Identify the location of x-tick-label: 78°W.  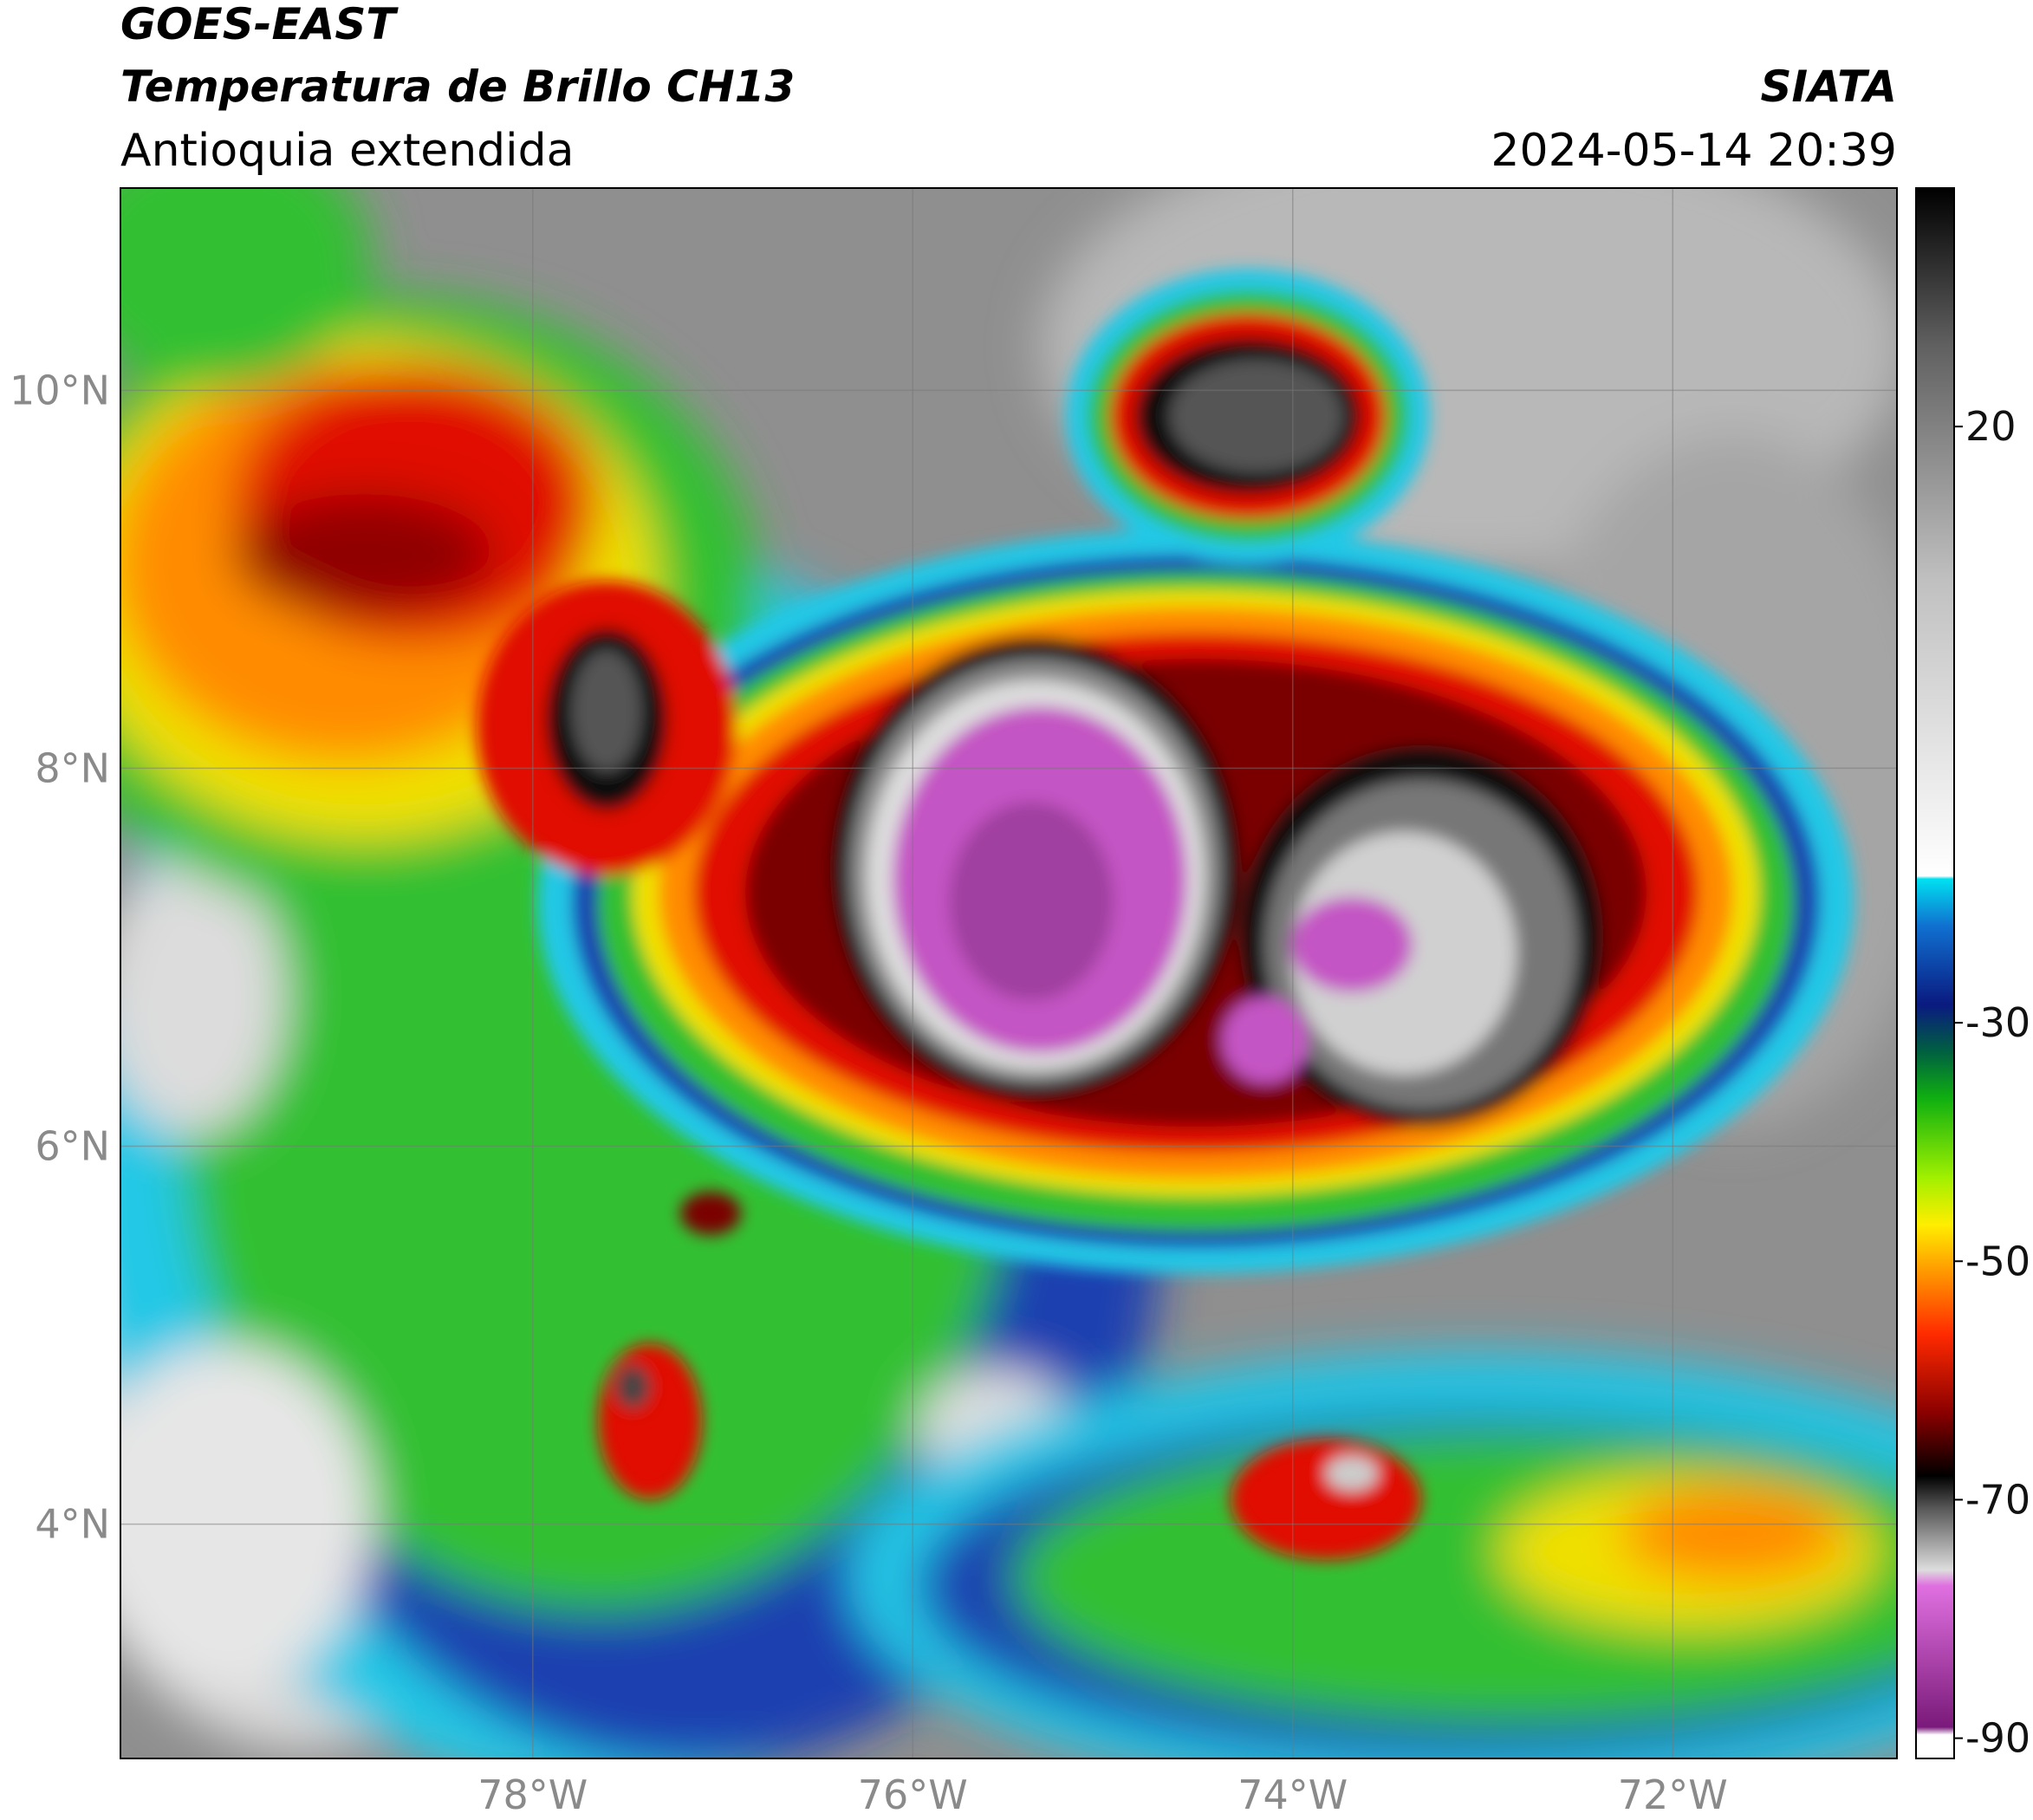
(532, 1794).